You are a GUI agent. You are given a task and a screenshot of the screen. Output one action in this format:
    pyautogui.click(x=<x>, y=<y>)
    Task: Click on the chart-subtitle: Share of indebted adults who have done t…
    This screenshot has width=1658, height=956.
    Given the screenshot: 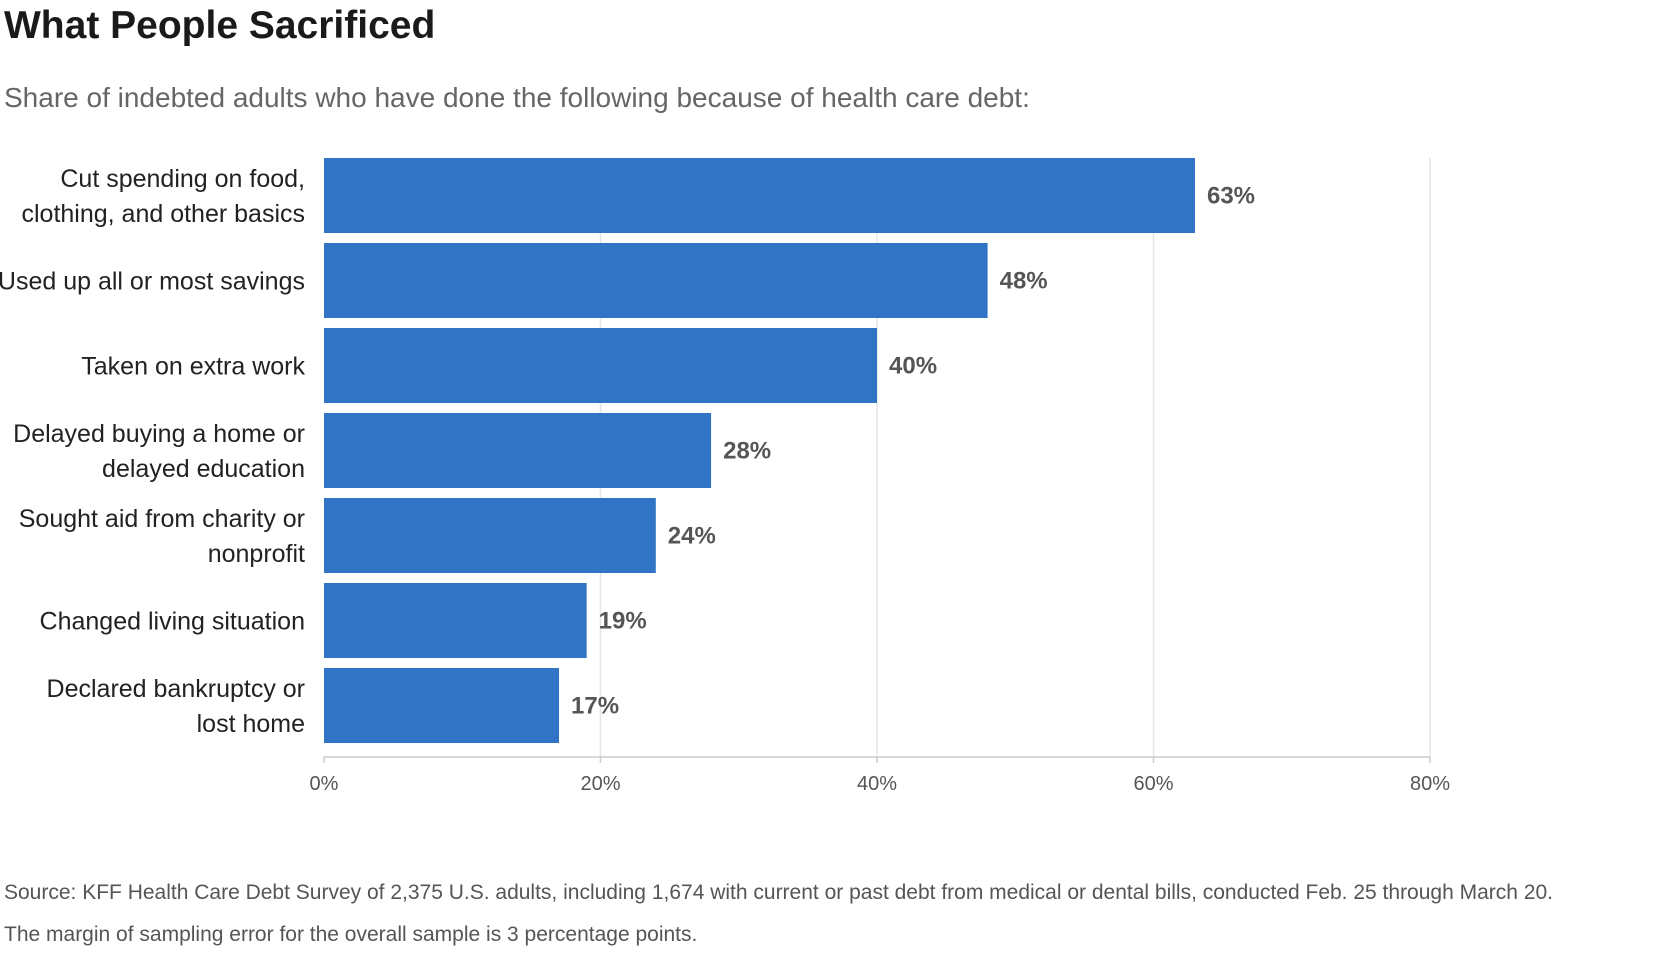 What is the action you would take?
    pyautogui.click(x=517, y=97)
    